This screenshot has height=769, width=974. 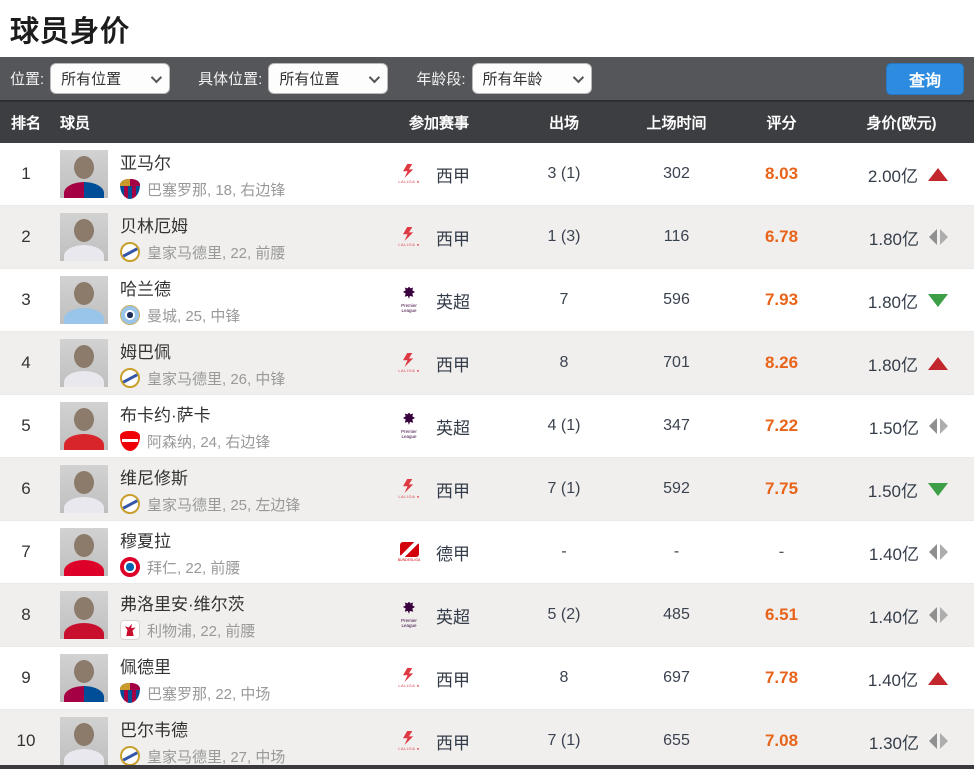 I want to click on position-filter-select: 所有位置, so click(x=110, y=78).